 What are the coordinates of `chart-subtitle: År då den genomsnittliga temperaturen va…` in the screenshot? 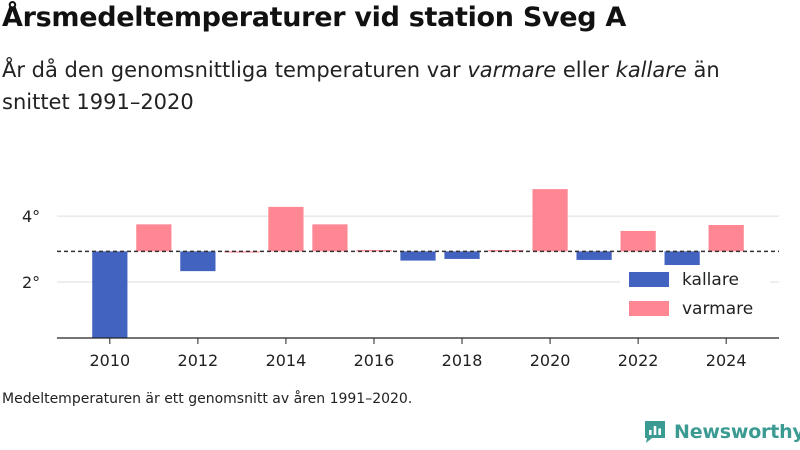 It's located at (392, 86).